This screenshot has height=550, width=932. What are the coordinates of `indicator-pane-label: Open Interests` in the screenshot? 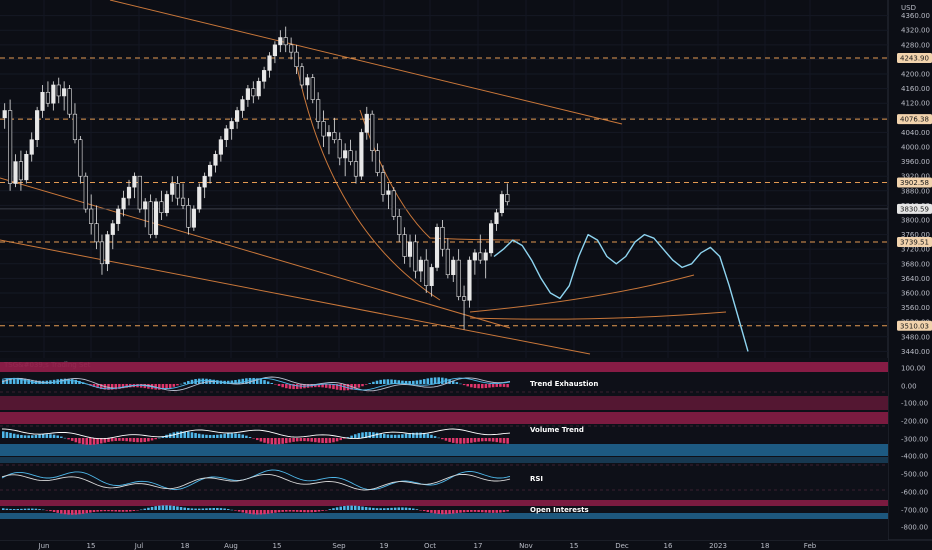 It's located at (559, 510).